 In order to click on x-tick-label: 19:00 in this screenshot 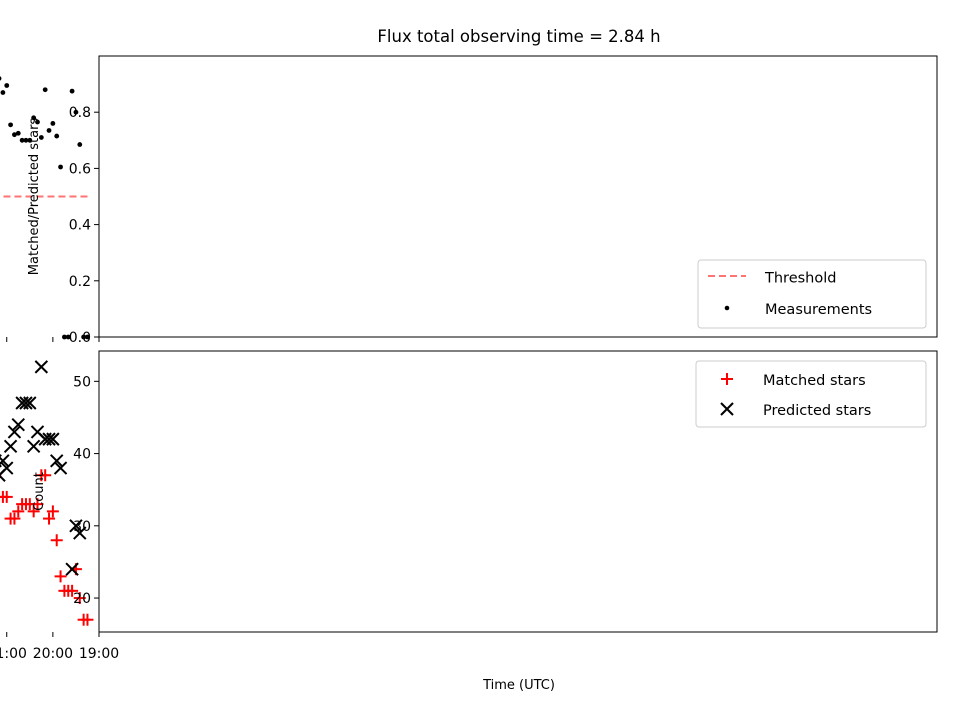, I will do `click(99, 654)`.